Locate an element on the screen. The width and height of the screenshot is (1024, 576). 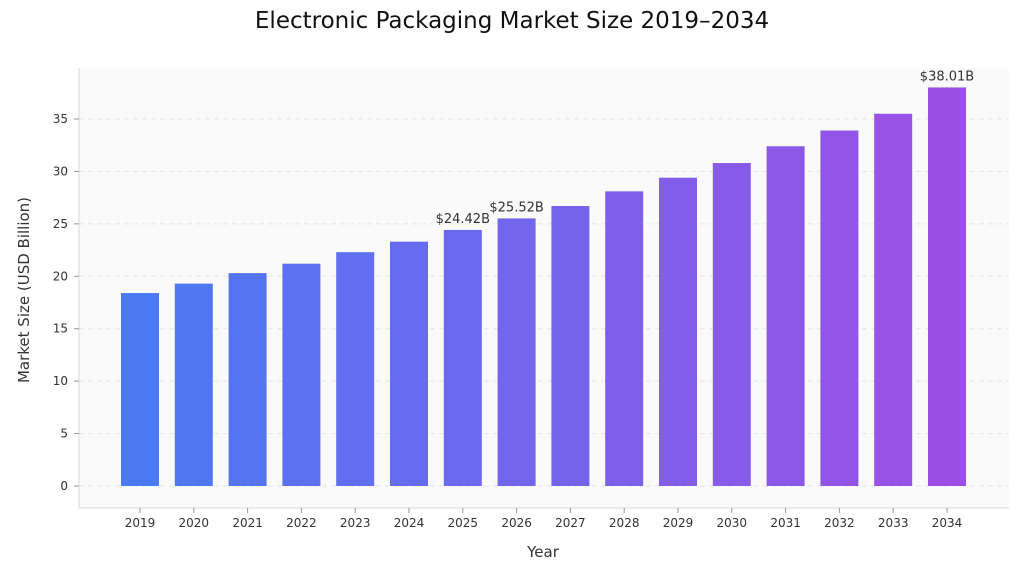
x-tick-label: 2026 is located at coordinates (516, 523).